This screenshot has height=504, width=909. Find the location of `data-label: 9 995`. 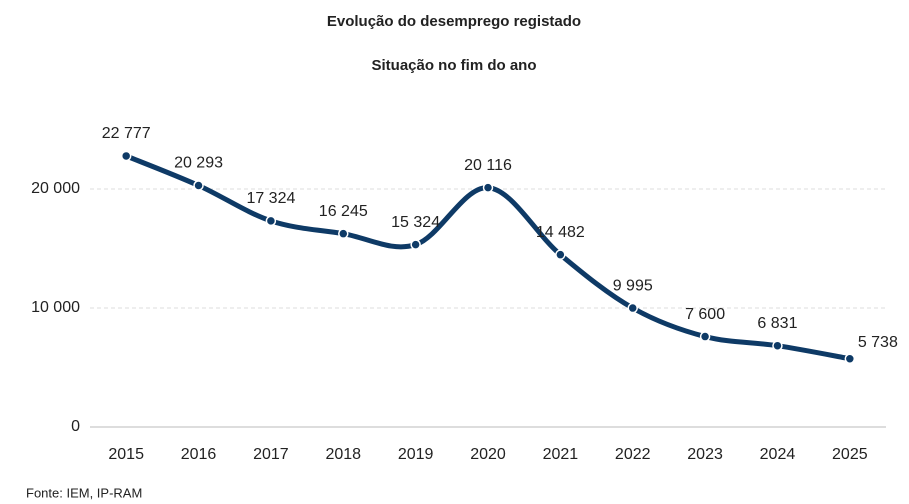

data-label: 9 995 is located at coordinates (633, 285).